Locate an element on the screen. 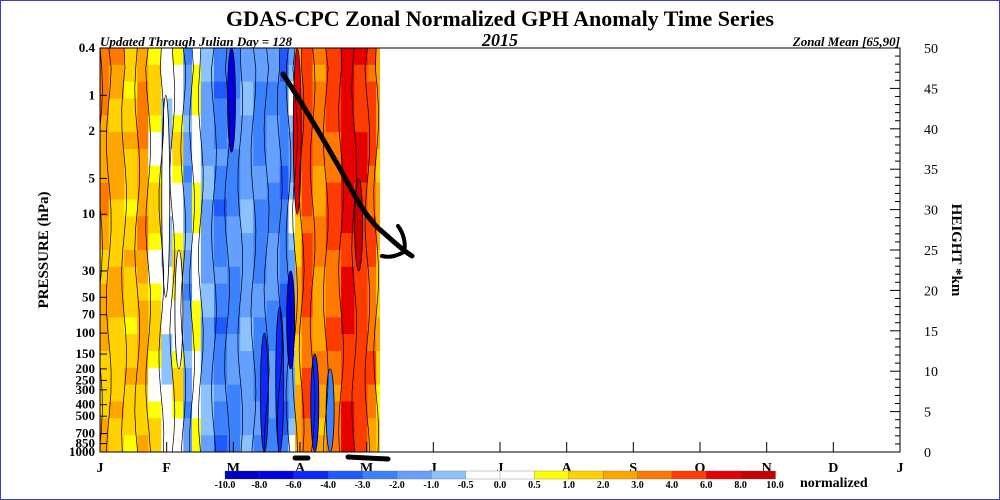 The width and height of the screenshot is (1000, 500). colorbar-label: -3.0 is located at coordinates (363, 485).